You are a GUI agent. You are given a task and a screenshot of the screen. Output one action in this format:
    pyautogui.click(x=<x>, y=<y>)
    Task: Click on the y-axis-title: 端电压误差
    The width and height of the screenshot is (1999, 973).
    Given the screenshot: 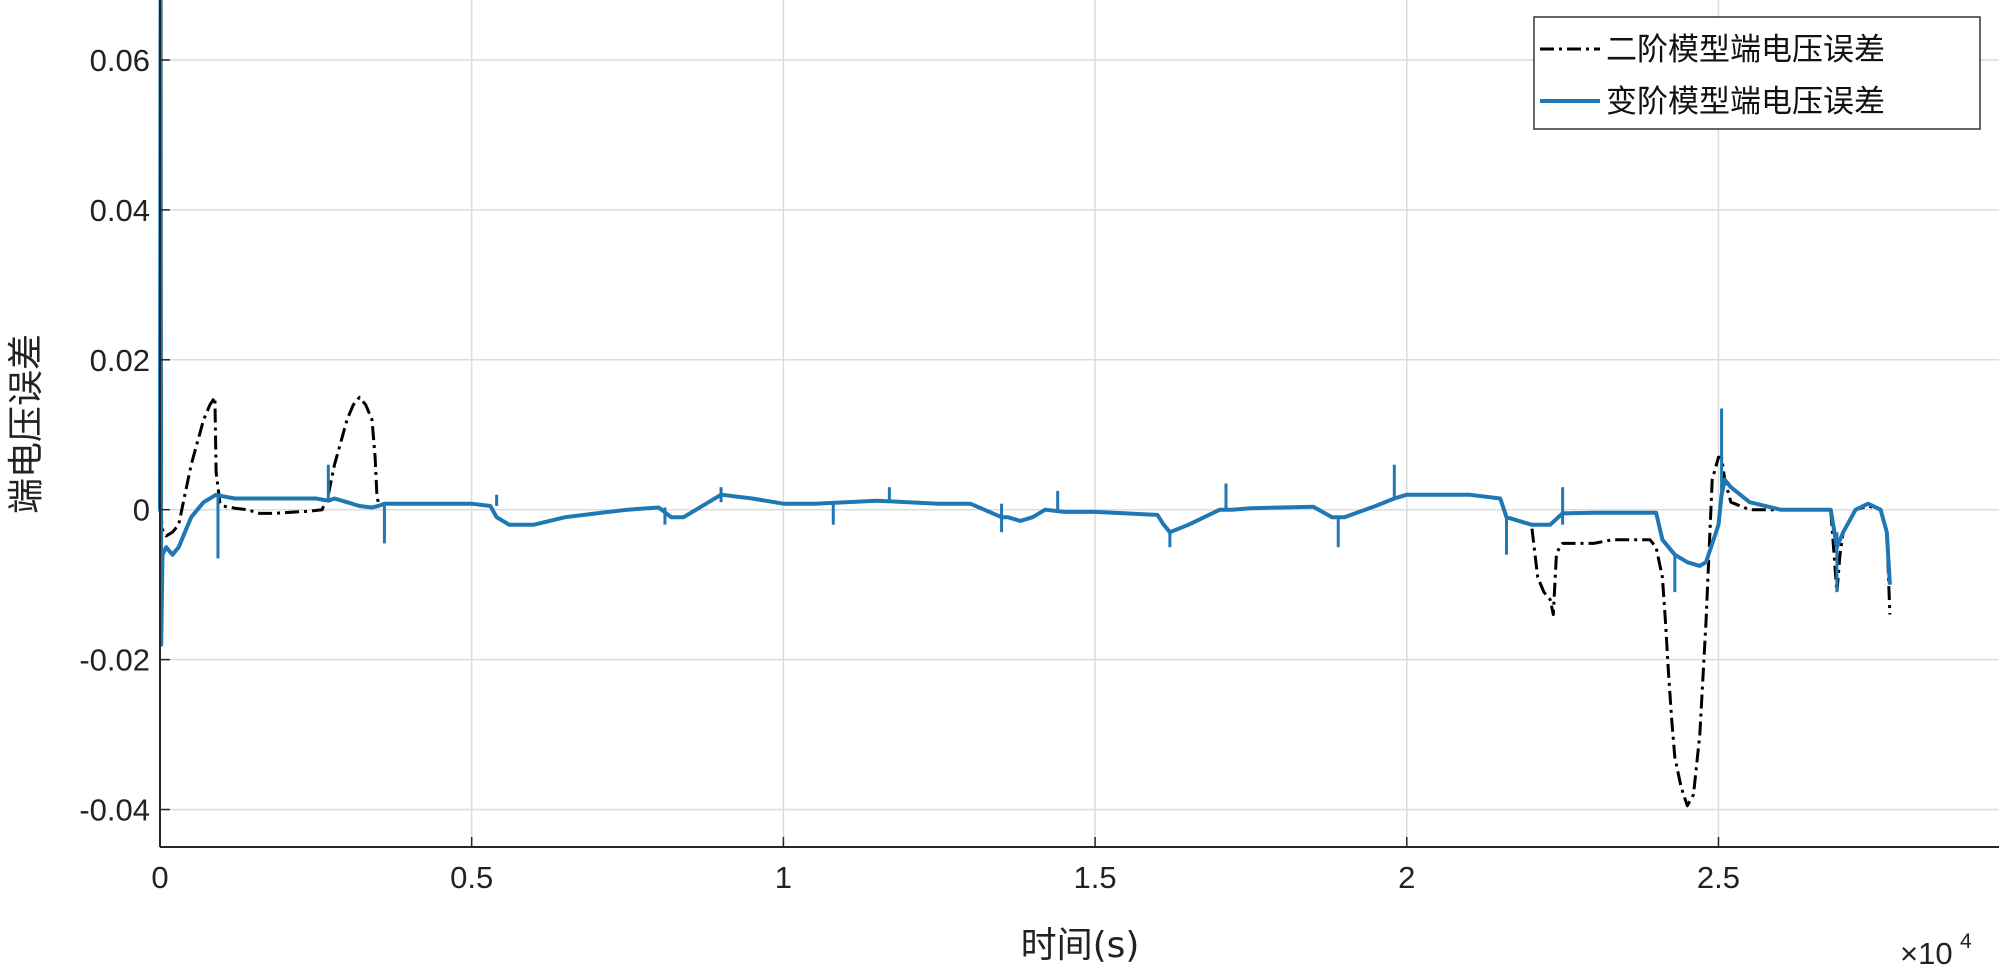 What is the action you would take?
    pyautogui.click(x=26, y=424)
    